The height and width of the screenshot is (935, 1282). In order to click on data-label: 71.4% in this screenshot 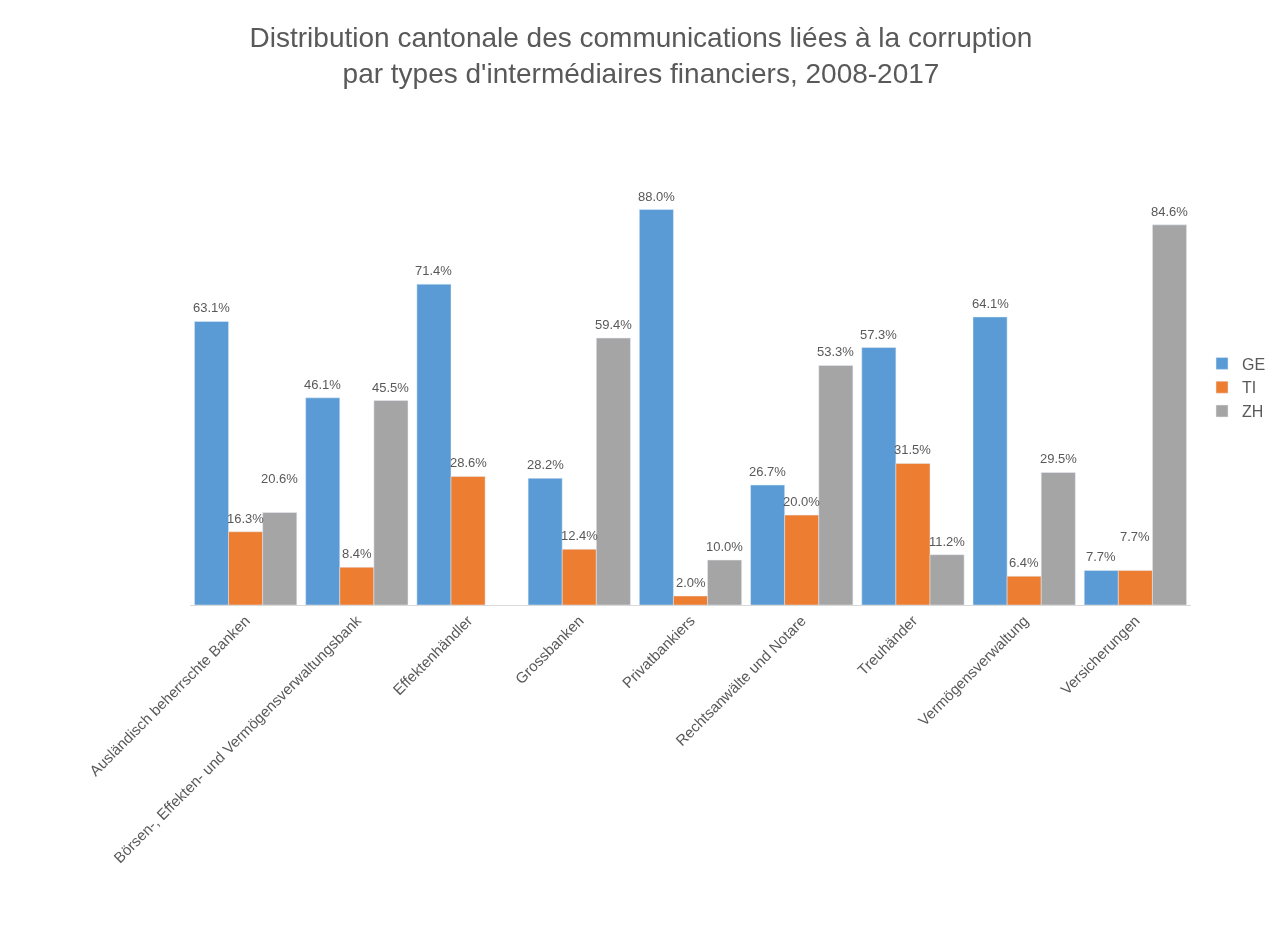, I will do `click(434, 270)`.